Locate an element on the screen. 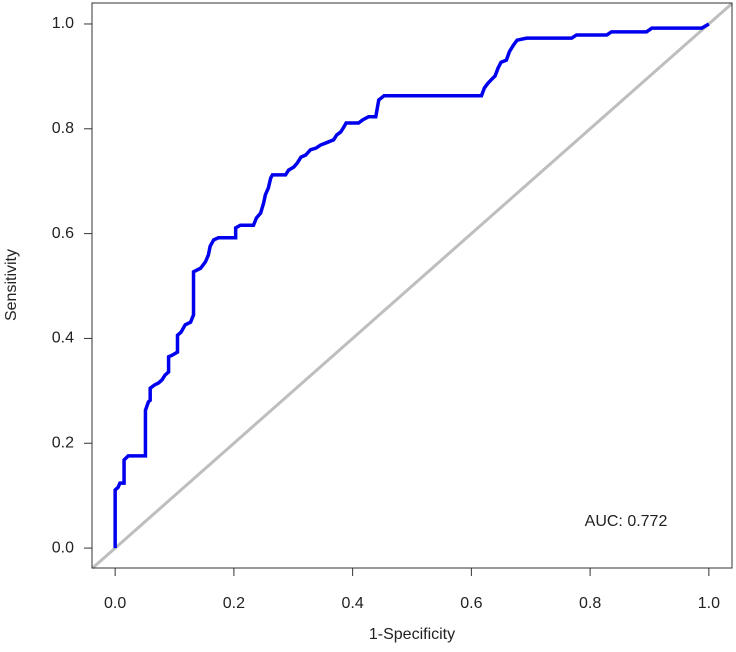 This screenshot has height=652, width=736. annotation: AUC: 0.772 is located at coordinates (626, 521).